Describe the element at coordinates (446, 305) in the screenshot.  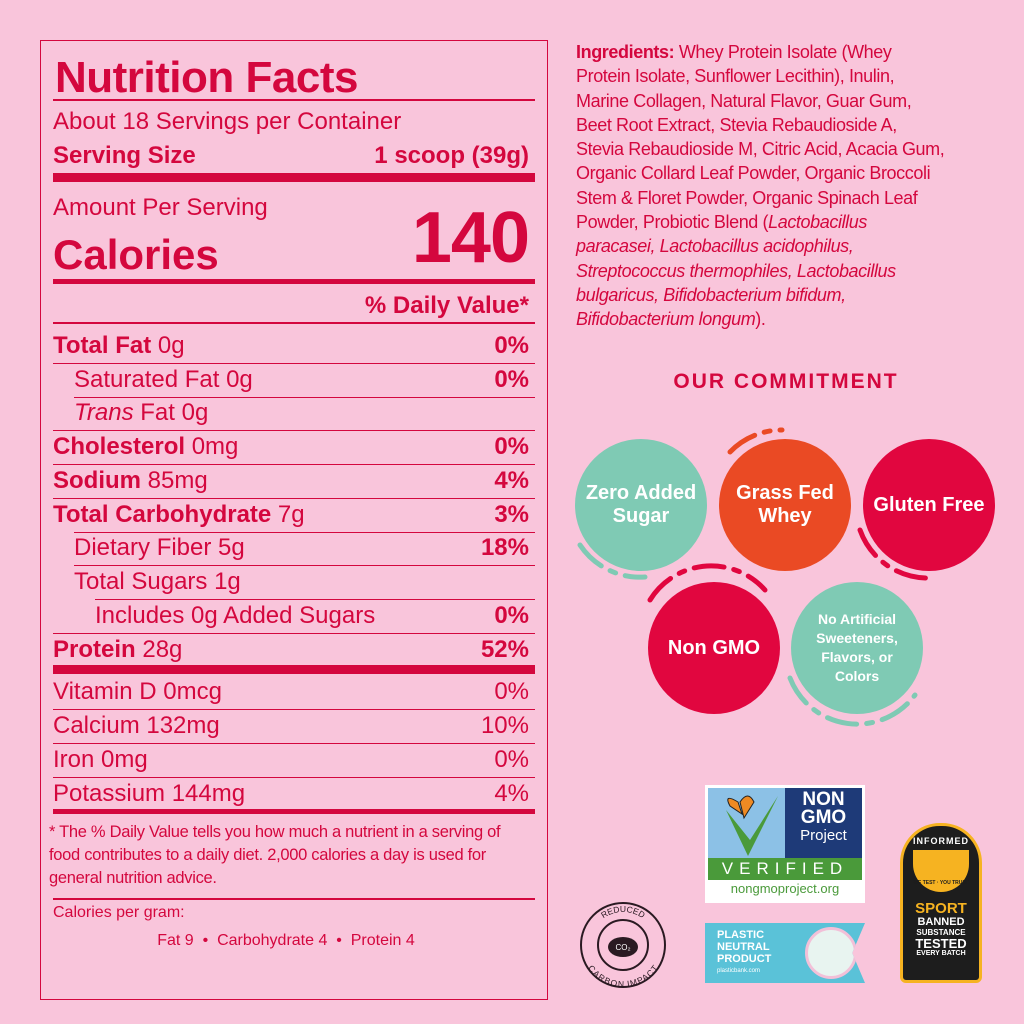
I see `dv-header-text: % Daily Value*` at that location.